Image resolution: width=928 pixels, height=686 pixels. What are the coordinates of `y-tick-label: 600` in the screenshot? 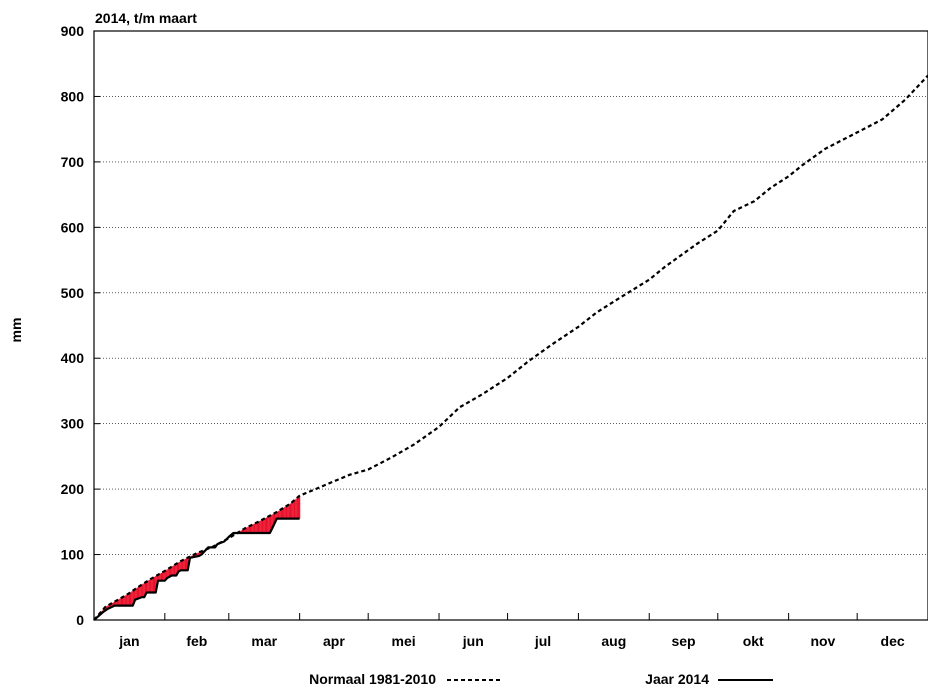 It's located at (73, 227).